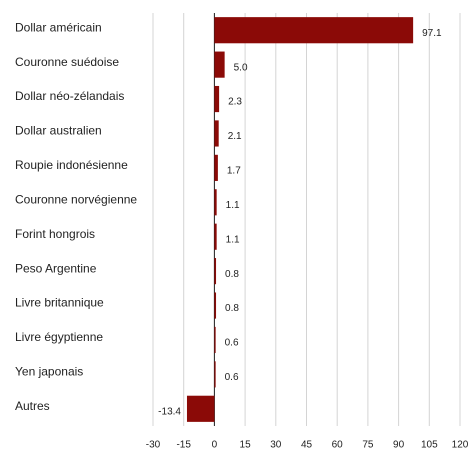 The width and height of the screenshot is (469, 450). Describe the element at coordinates (460, 445) in the screenshot. I see `x-tick-label: 120` at that location.